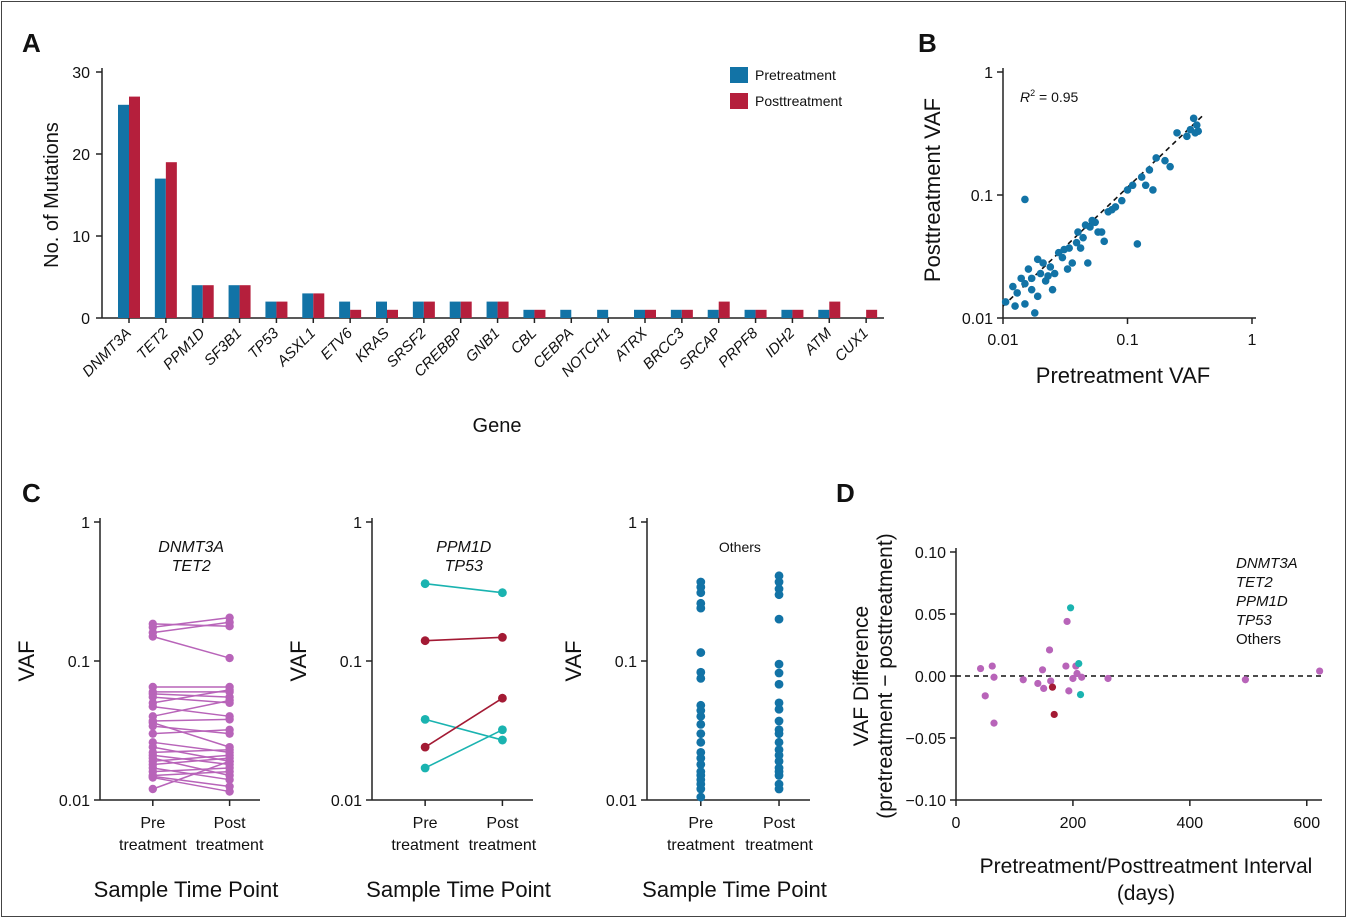  What do you see at coordinates (1189, 823) in the screenshot?
I see `x-tick-label: 400` at bounding box center [1189, 823].